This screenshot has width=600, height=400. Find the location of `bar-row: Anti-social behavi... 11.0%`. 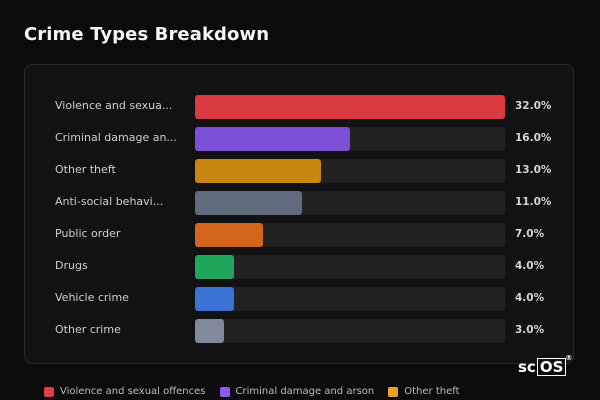

bar-row: Anti-social behavi... 11.0% is located at coordinates (299, 203).